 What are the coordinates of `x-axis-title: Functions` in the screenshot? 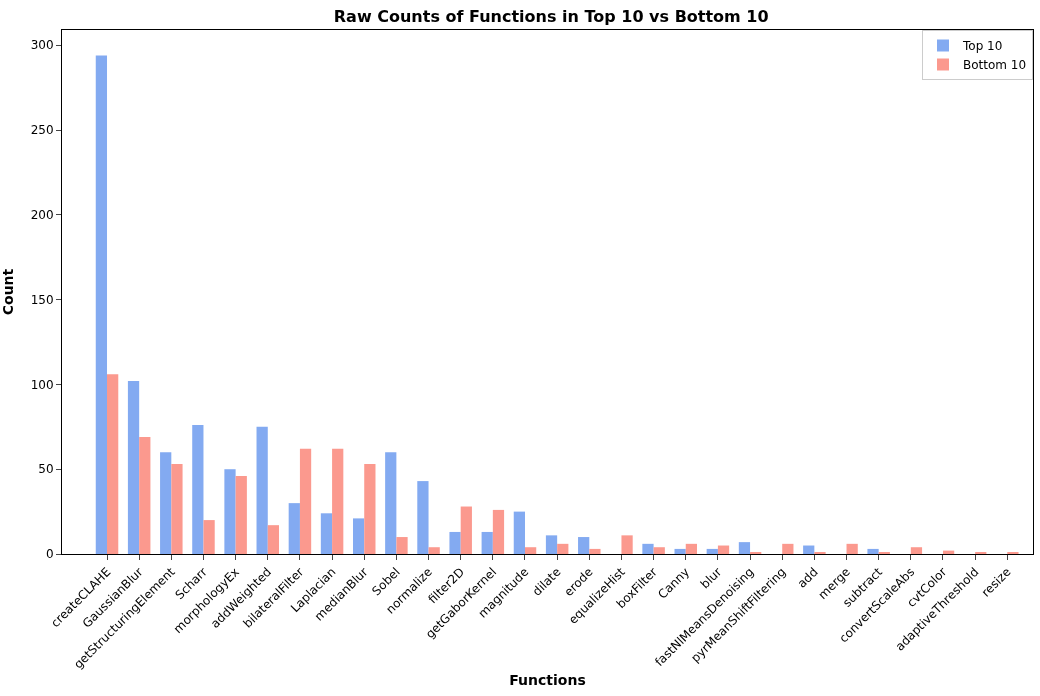 It's located at (547, 679).